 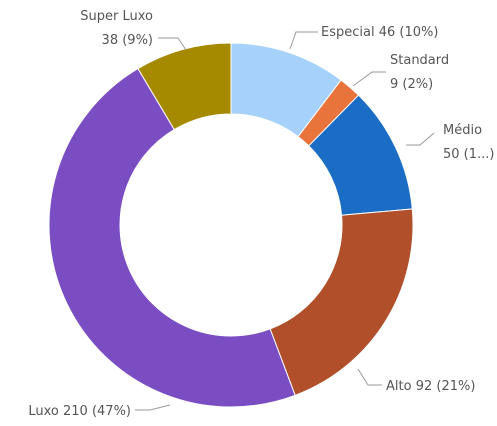 I want to click on value-label: 210 (47%), so click(x=97, y=411).